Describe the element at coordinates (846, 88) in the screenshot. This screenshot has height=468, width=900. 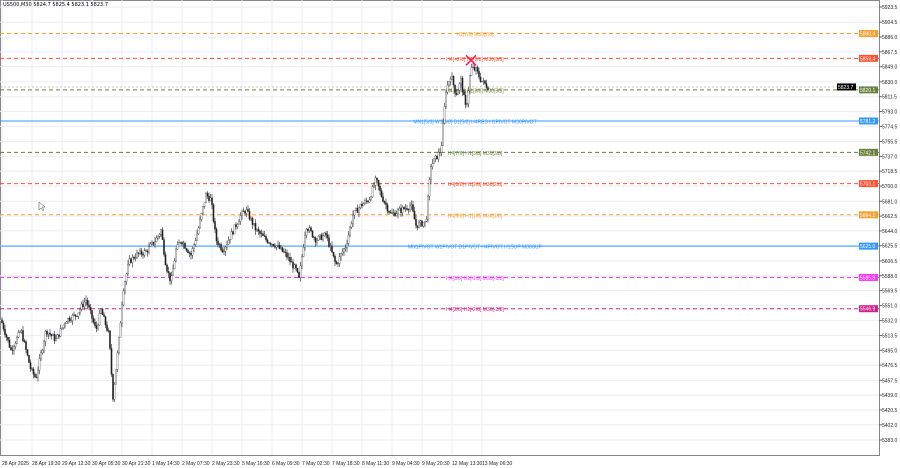
I see `current-price-value: 5823.7` at that location.